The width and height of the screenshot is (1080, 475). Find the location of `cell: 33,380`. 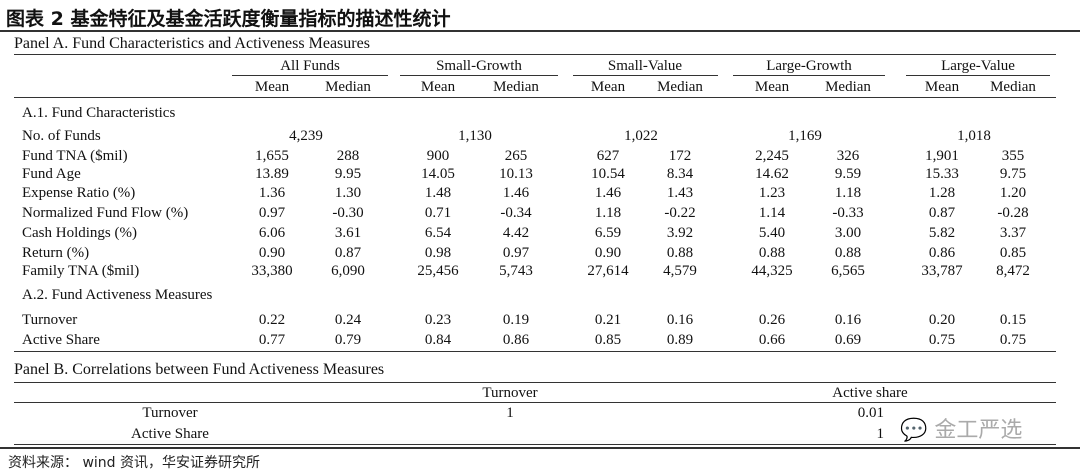

cell: 33,380 is located at coordinates (272, 271).